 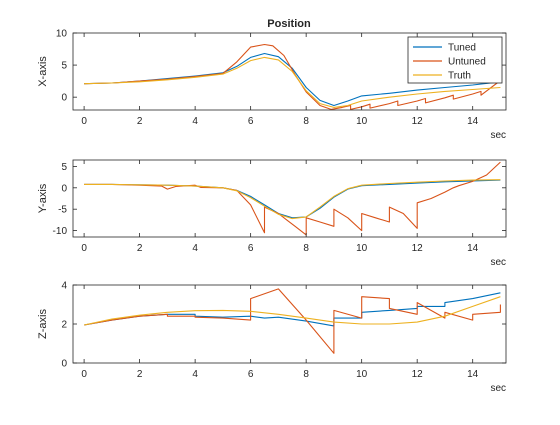 I want to click on y-tick-label: 4, so click(x=64, y=286).